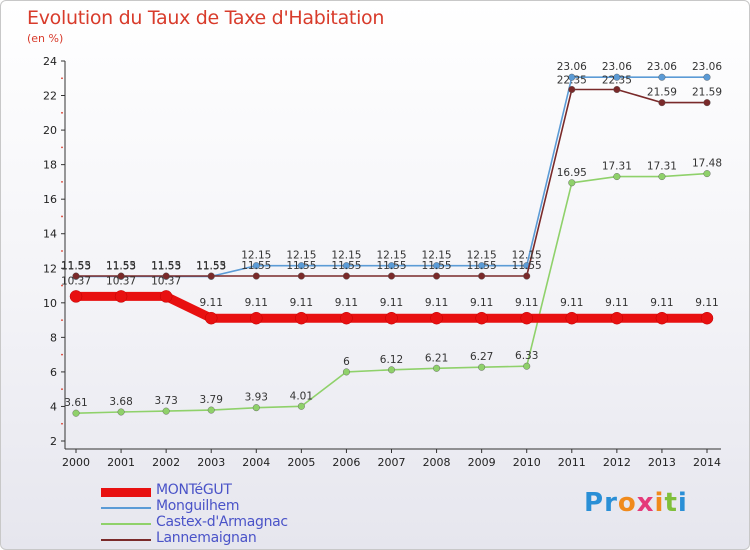  I want to click on data-label: 6.27, so click(481, 357).